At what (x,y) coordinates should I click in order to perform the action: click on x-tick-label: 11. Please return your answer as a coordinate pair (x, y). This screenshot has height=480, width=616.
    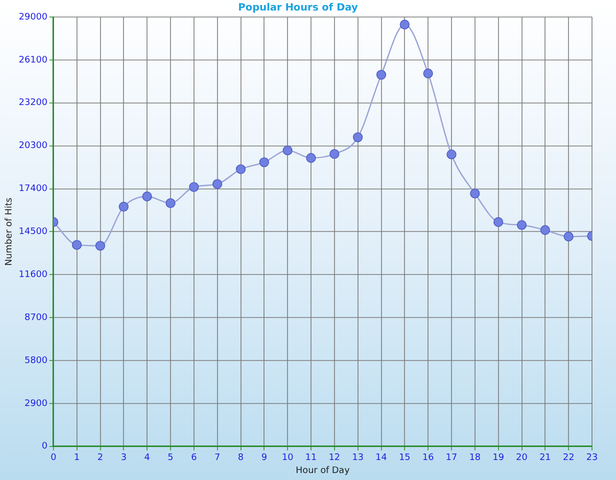
    Looking at the image, I should click on (311, 458).